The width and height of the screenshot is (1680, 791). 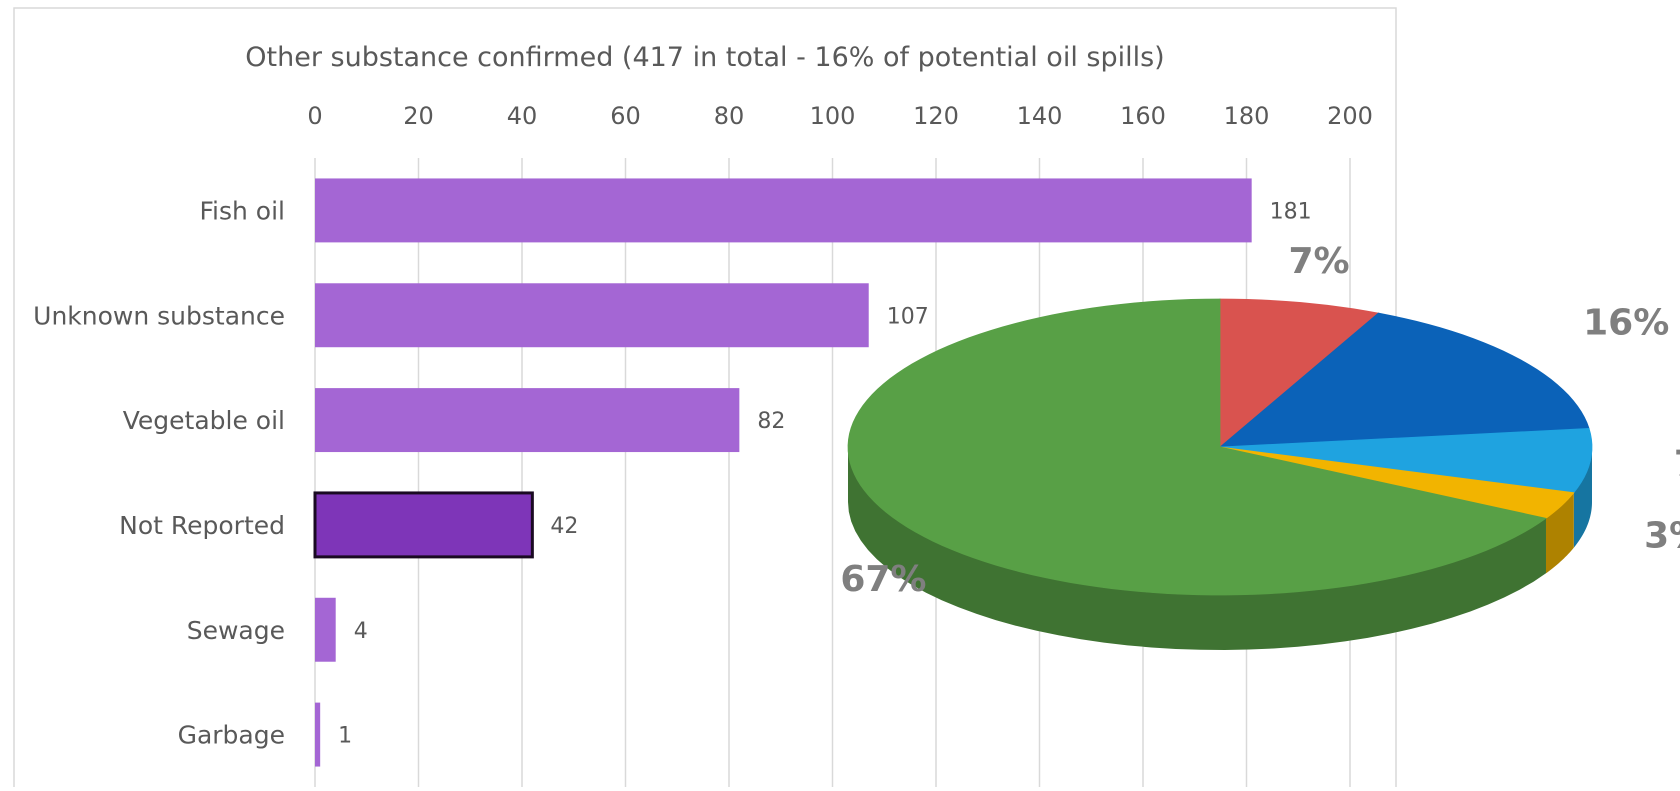 I want to click on x-tick-label: 120, so click(x=936, y=116).